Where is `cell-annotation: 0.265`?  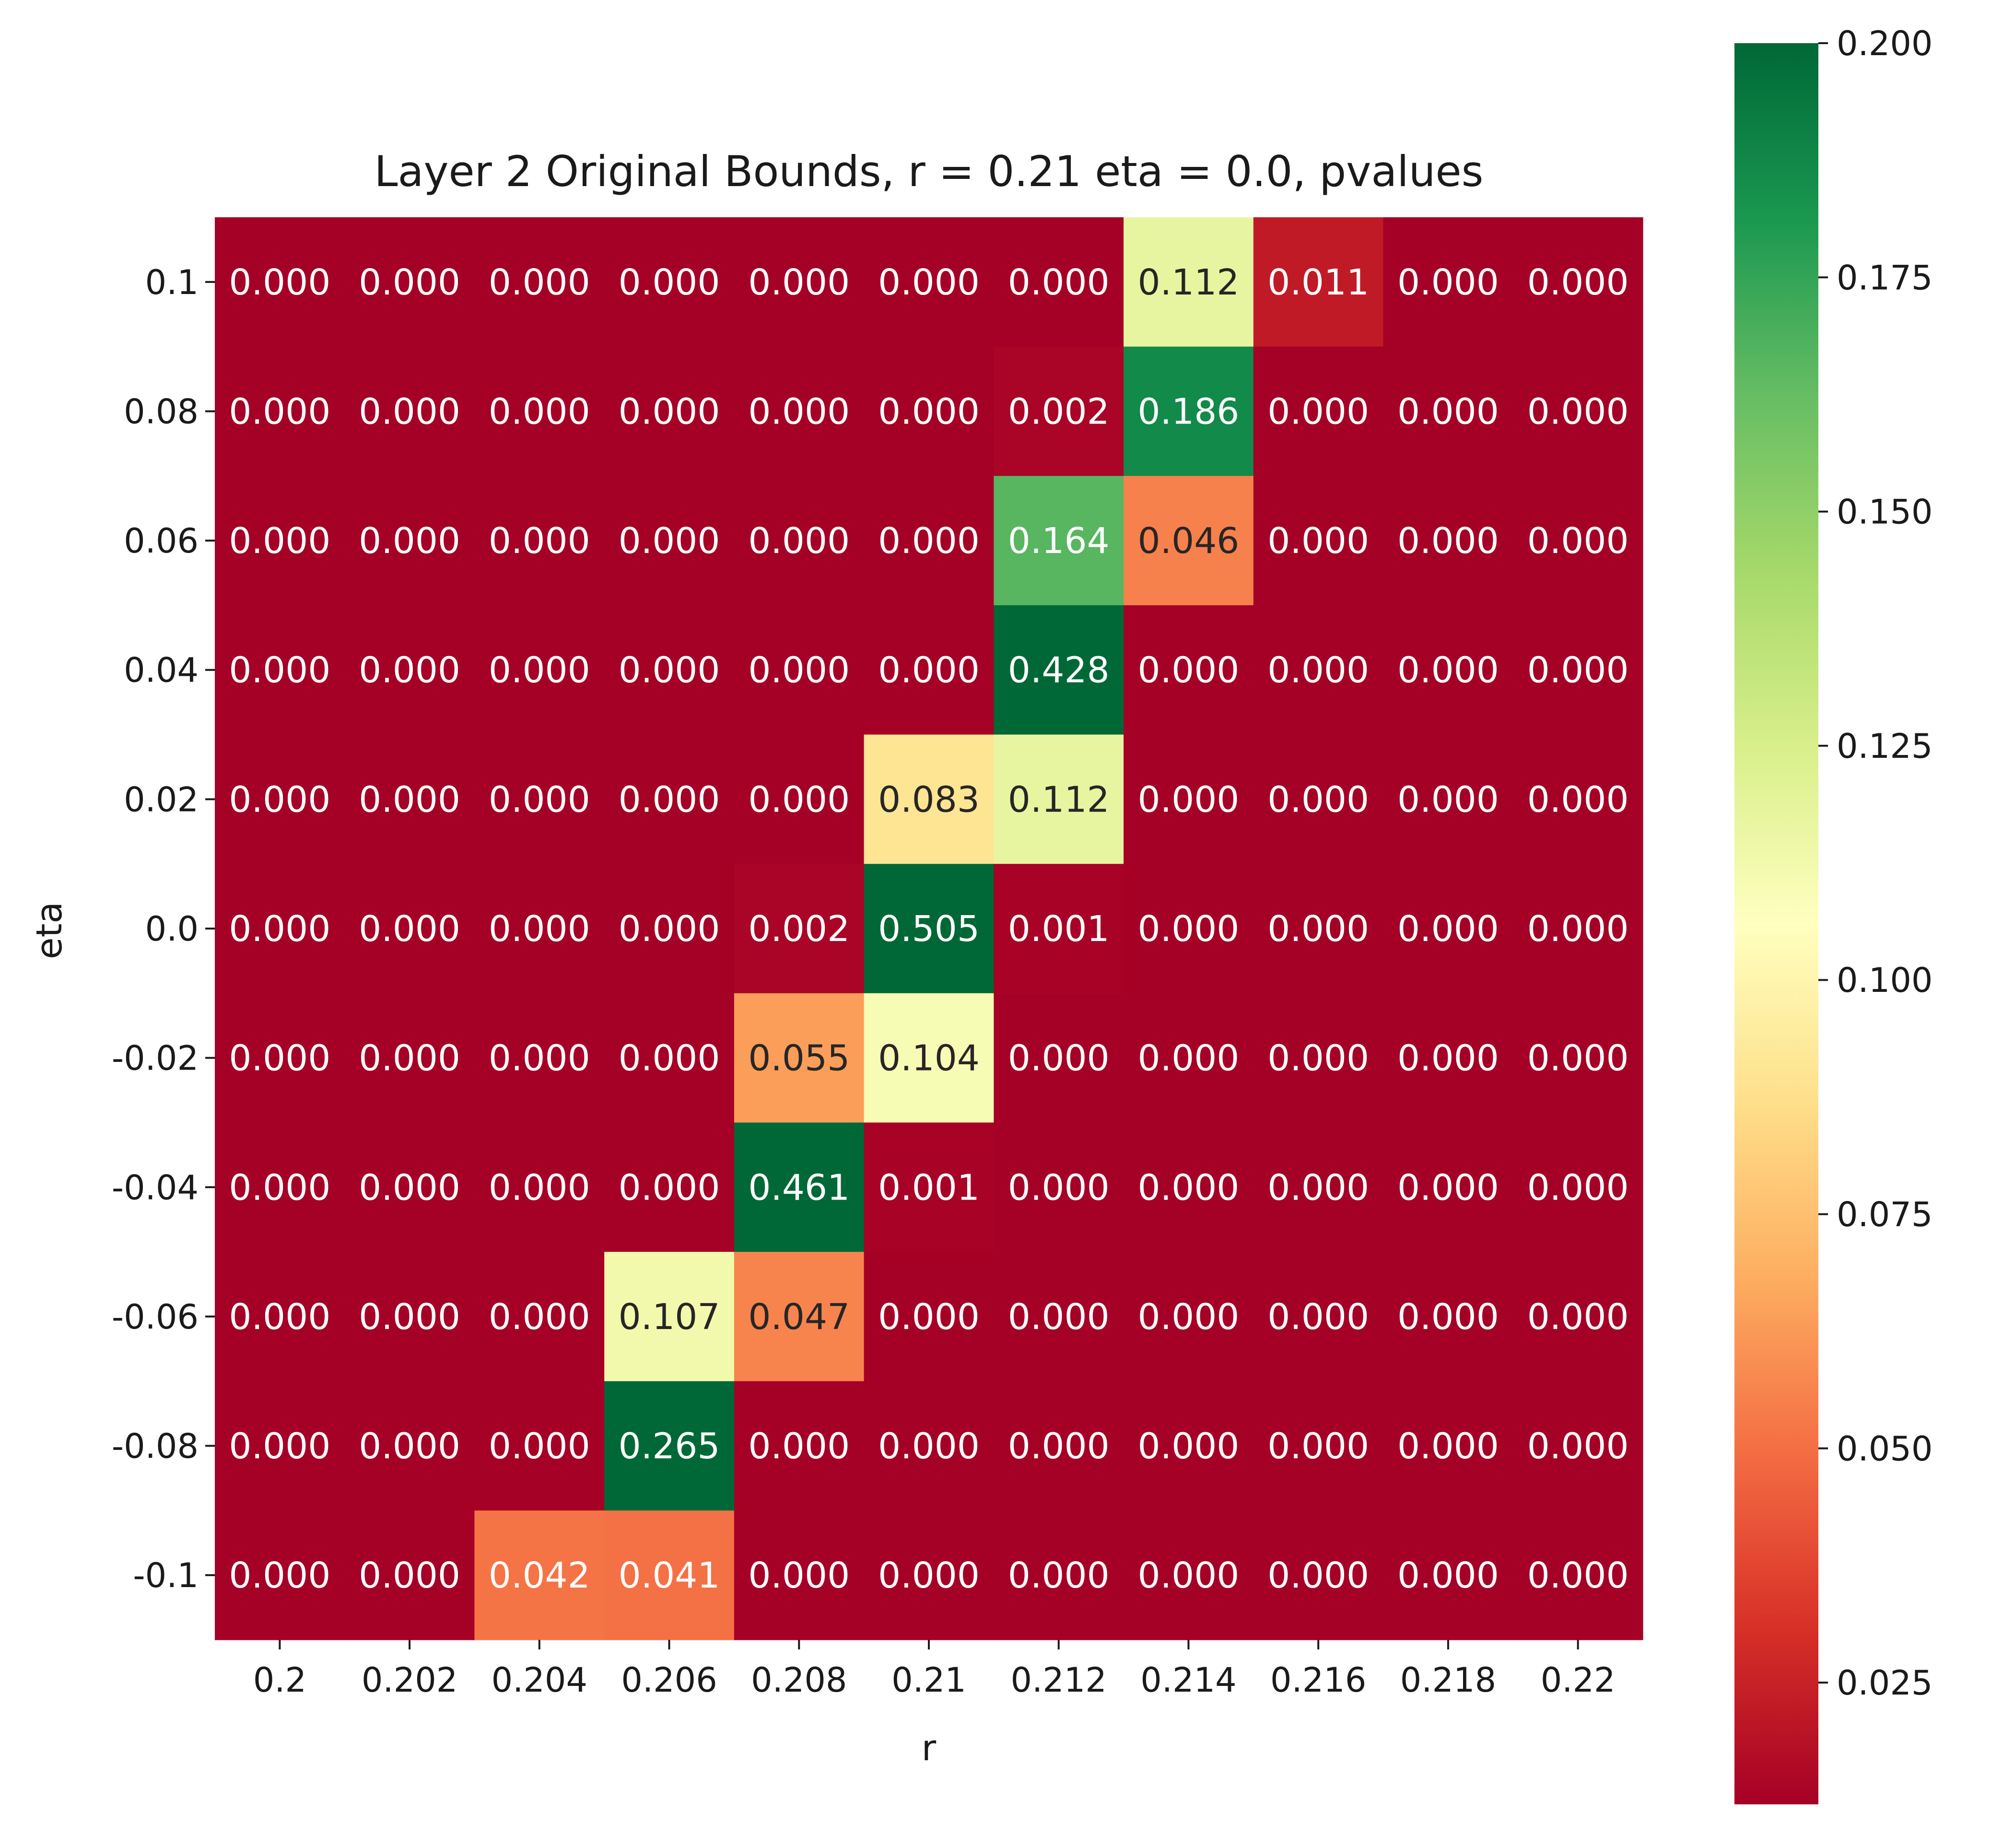 cell-annotation: 0.265 is located at coordinates (670, 1446).